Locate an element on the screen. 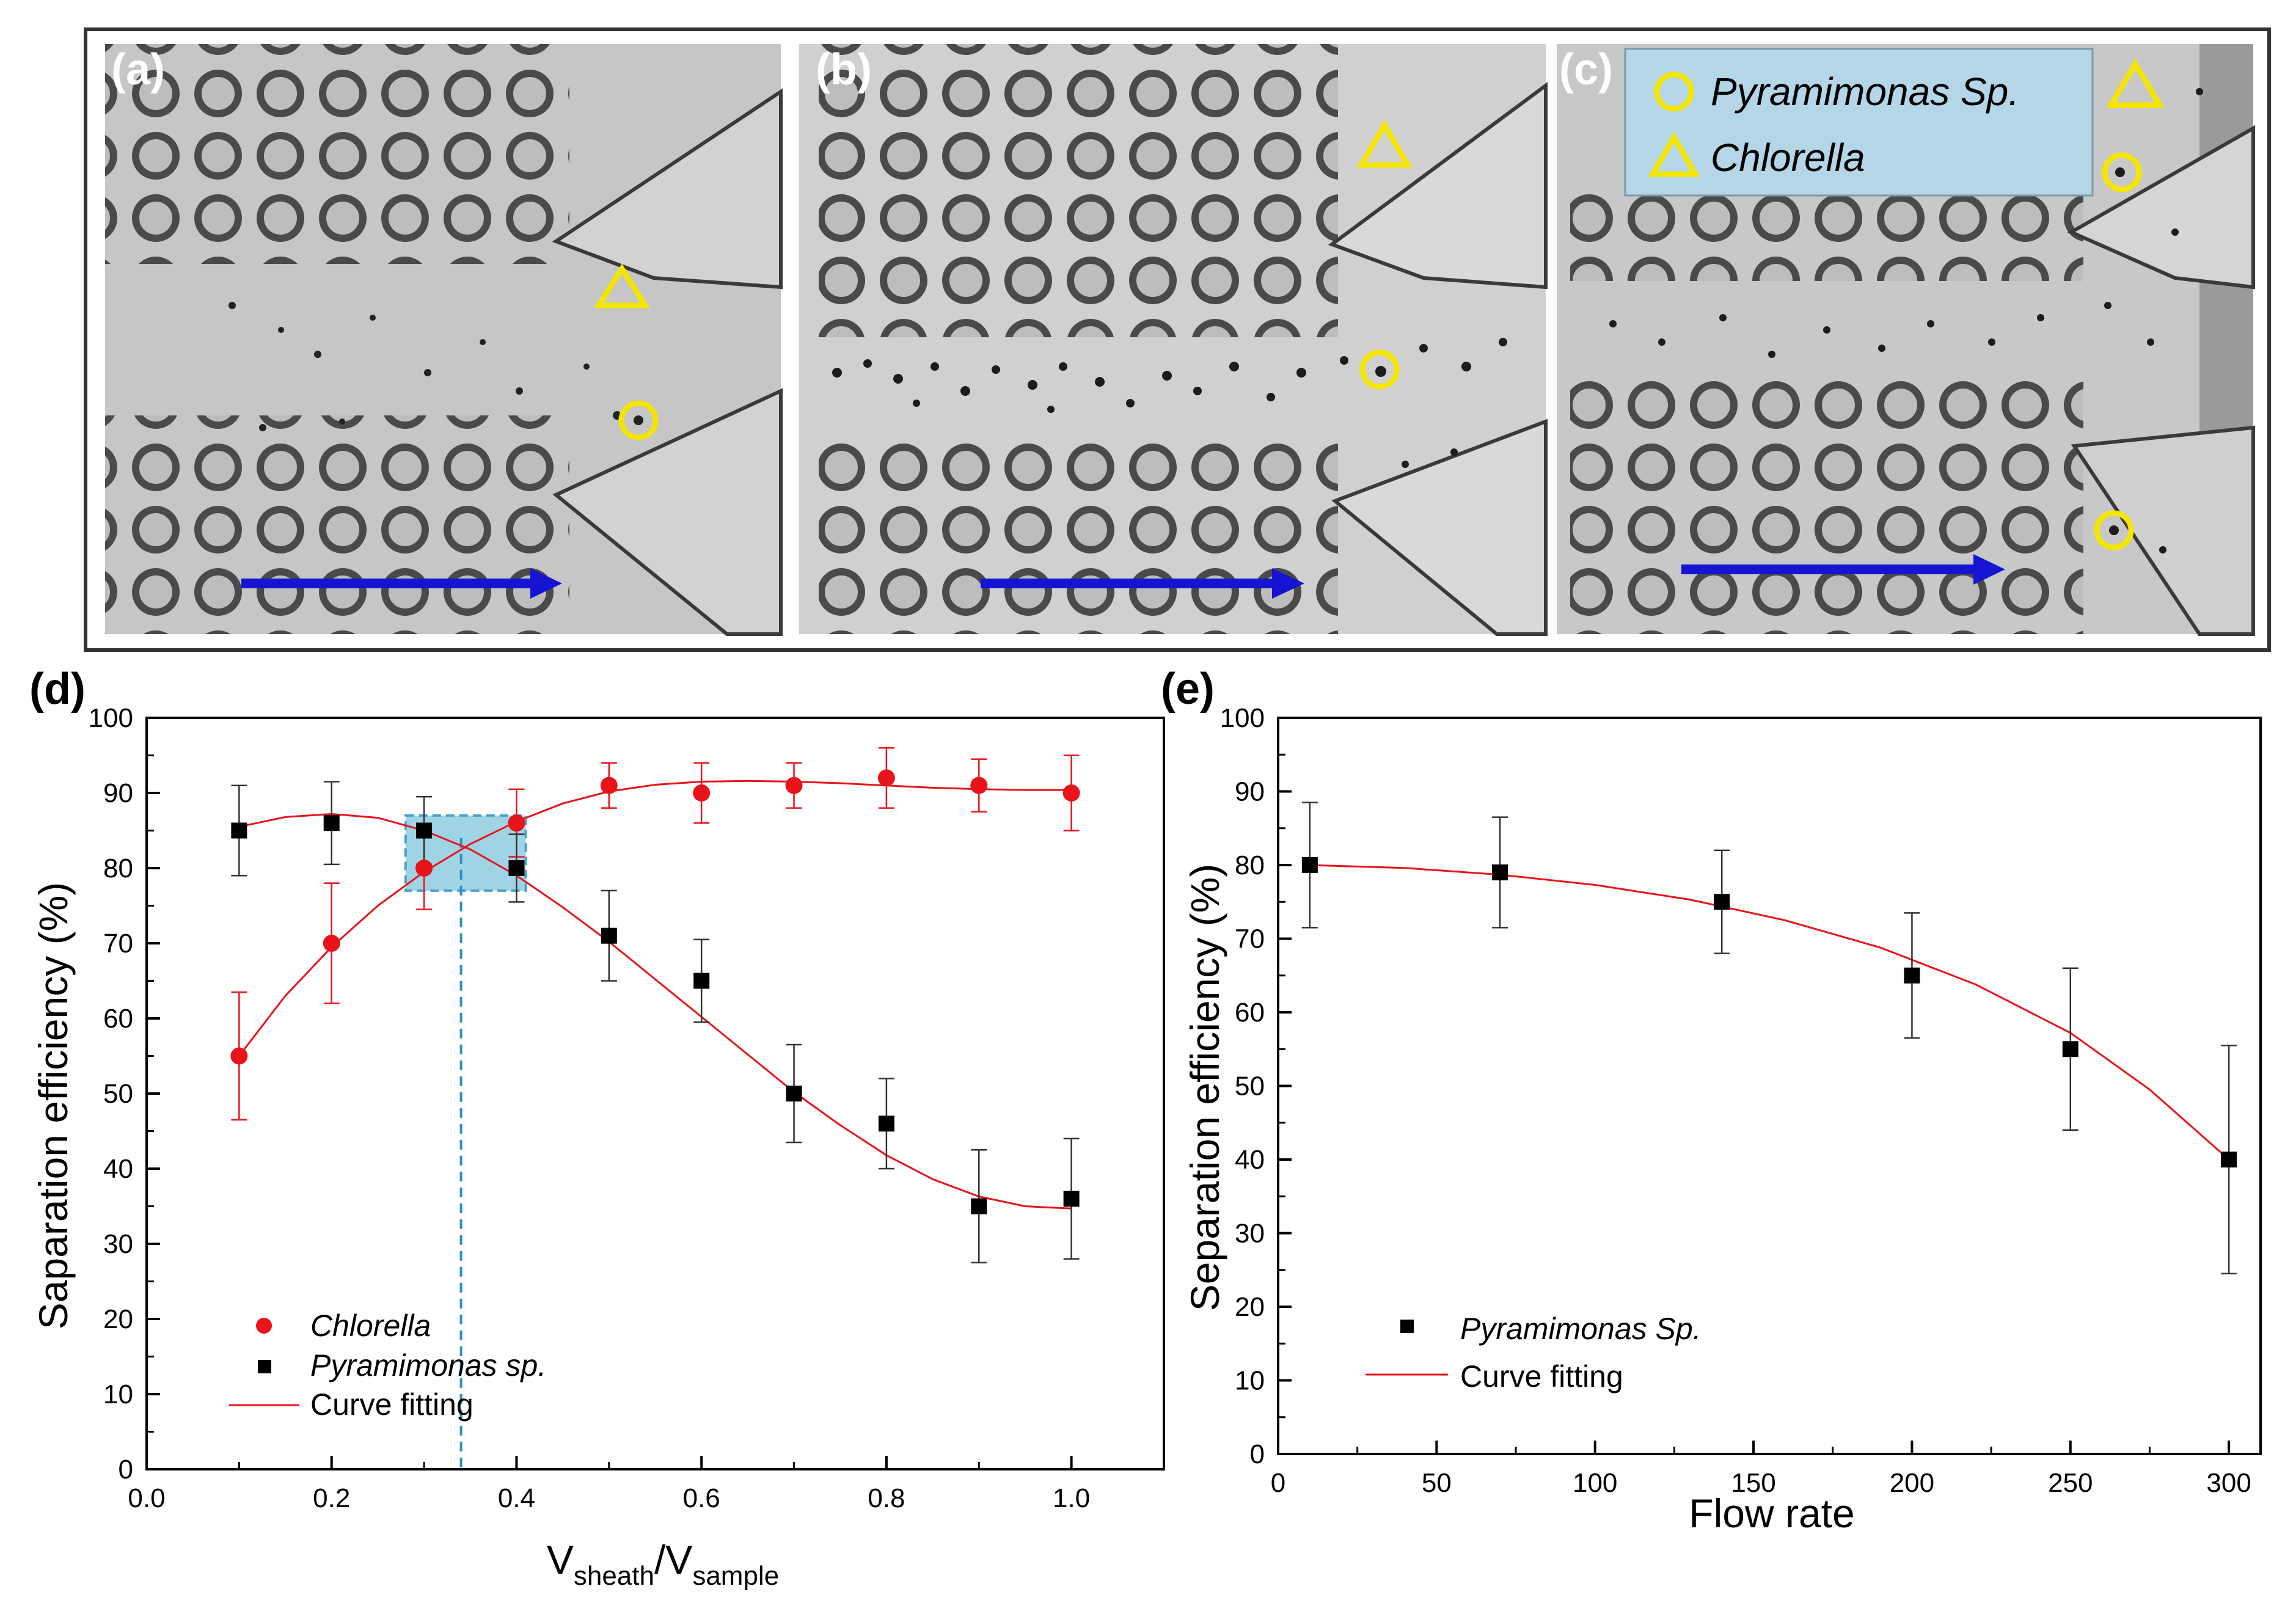 This screenshot has width=2296, height=1600. e-y-tick-label: 20 is located at coordinates (1250, 1307).